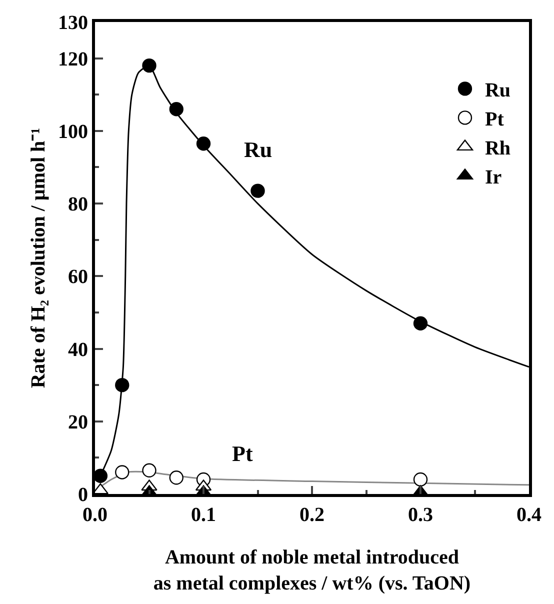 This screenshot has width=554, height=604. I want to click on x-tick-label: 0.1, so click(203, 515).